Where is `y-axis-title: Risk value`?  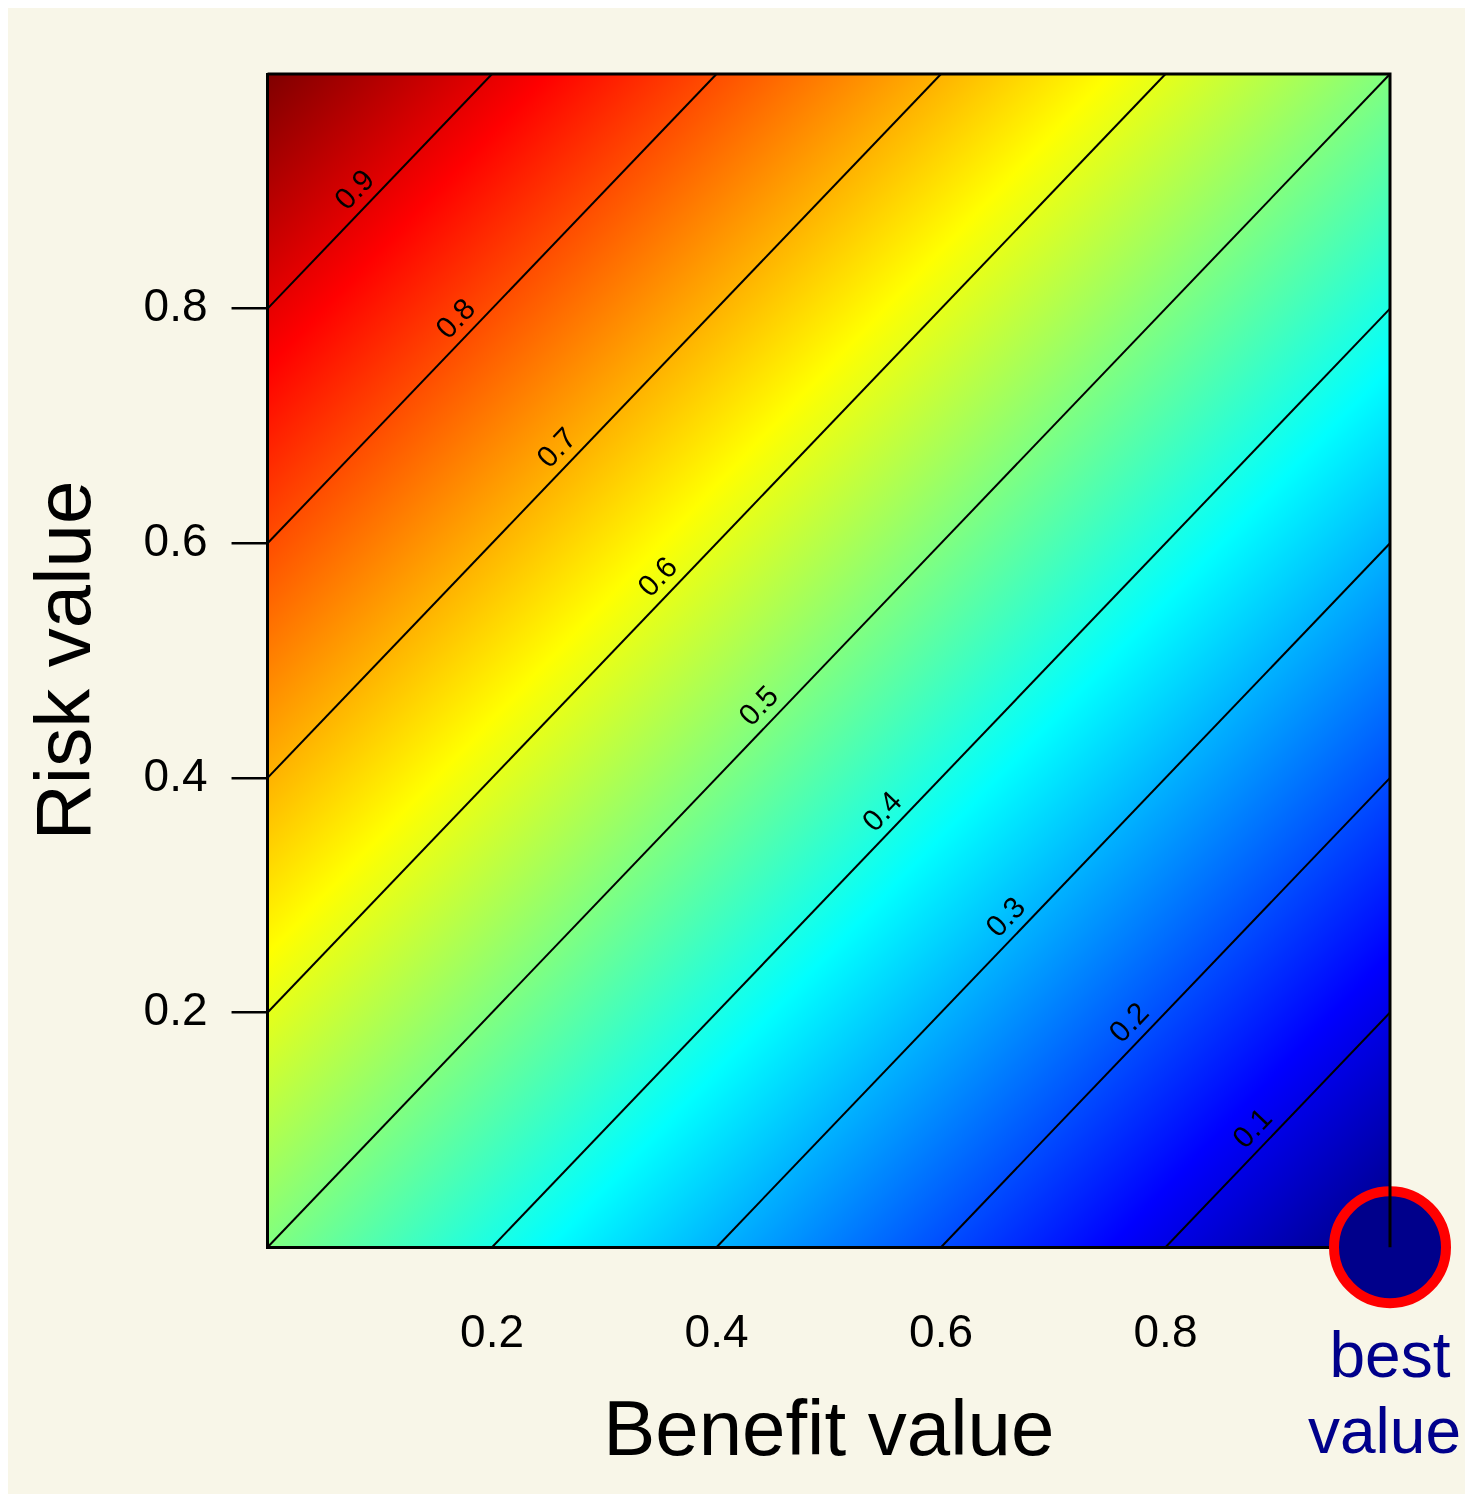 y-axis-title: Risk value is located at coordinates (63, 660).